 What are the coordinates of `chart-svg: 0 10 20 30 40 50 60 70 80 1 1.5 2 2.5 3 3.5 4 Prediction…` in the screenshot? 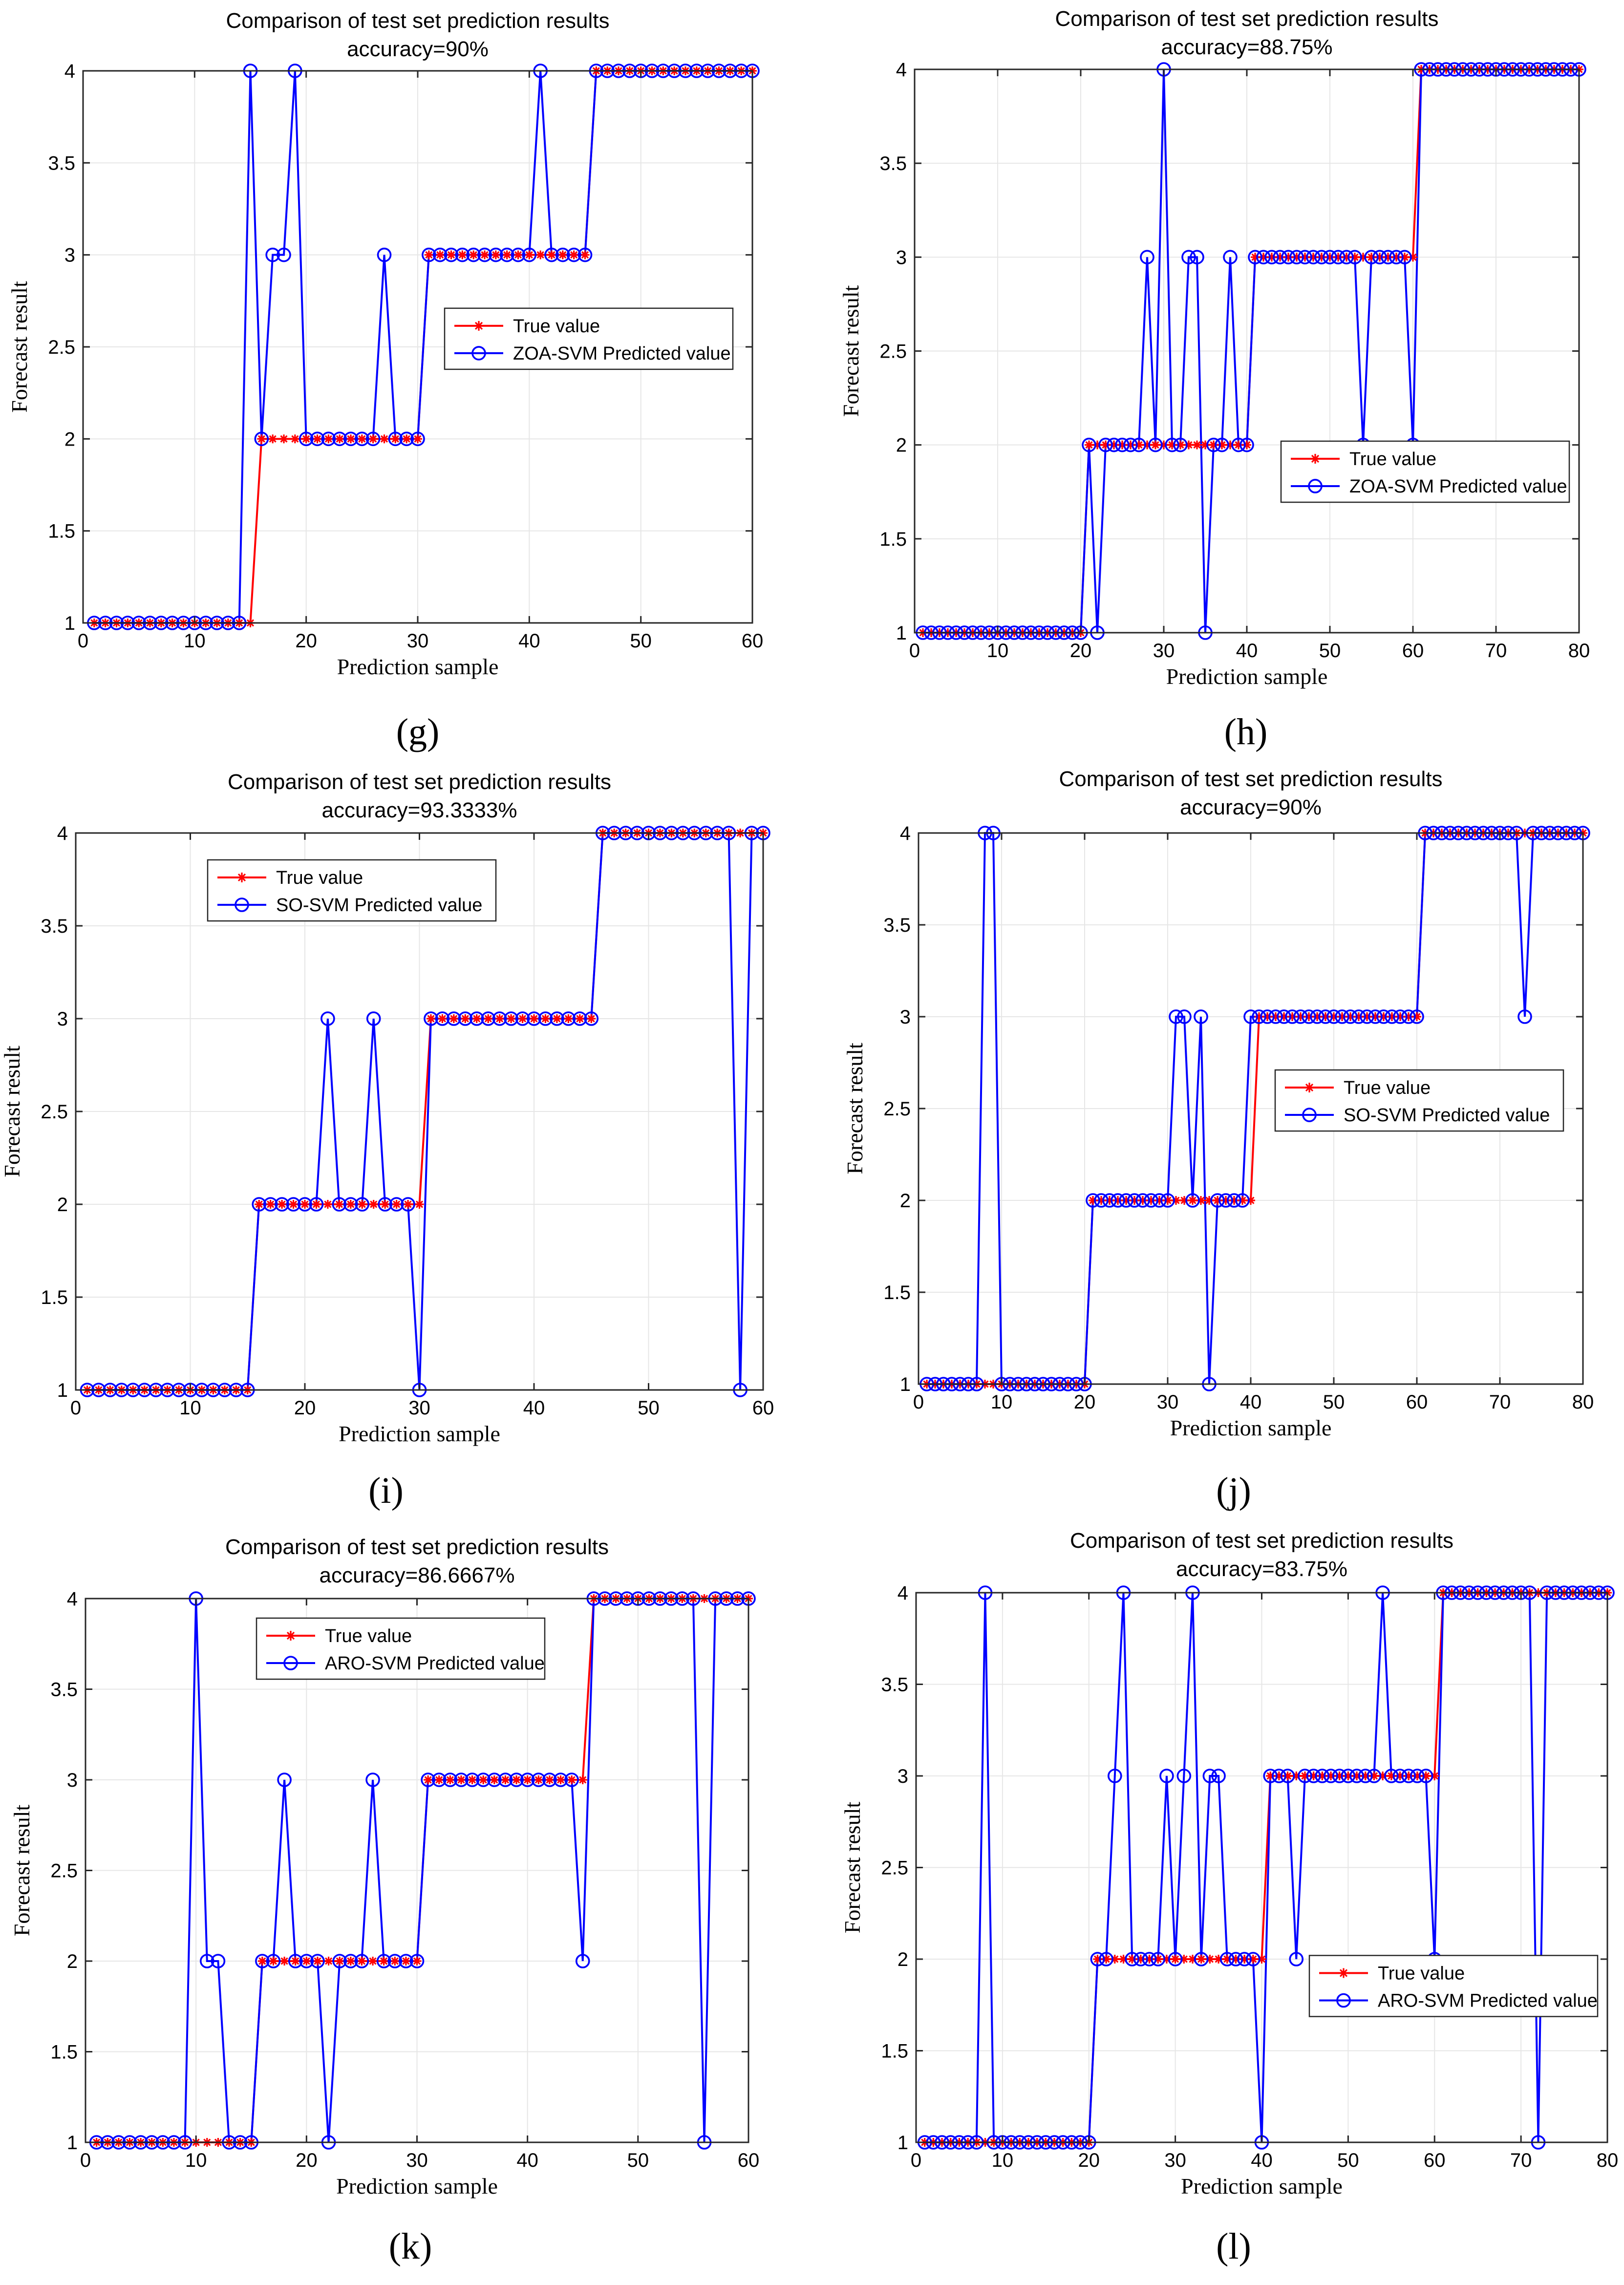 It's located at (1214, 374).